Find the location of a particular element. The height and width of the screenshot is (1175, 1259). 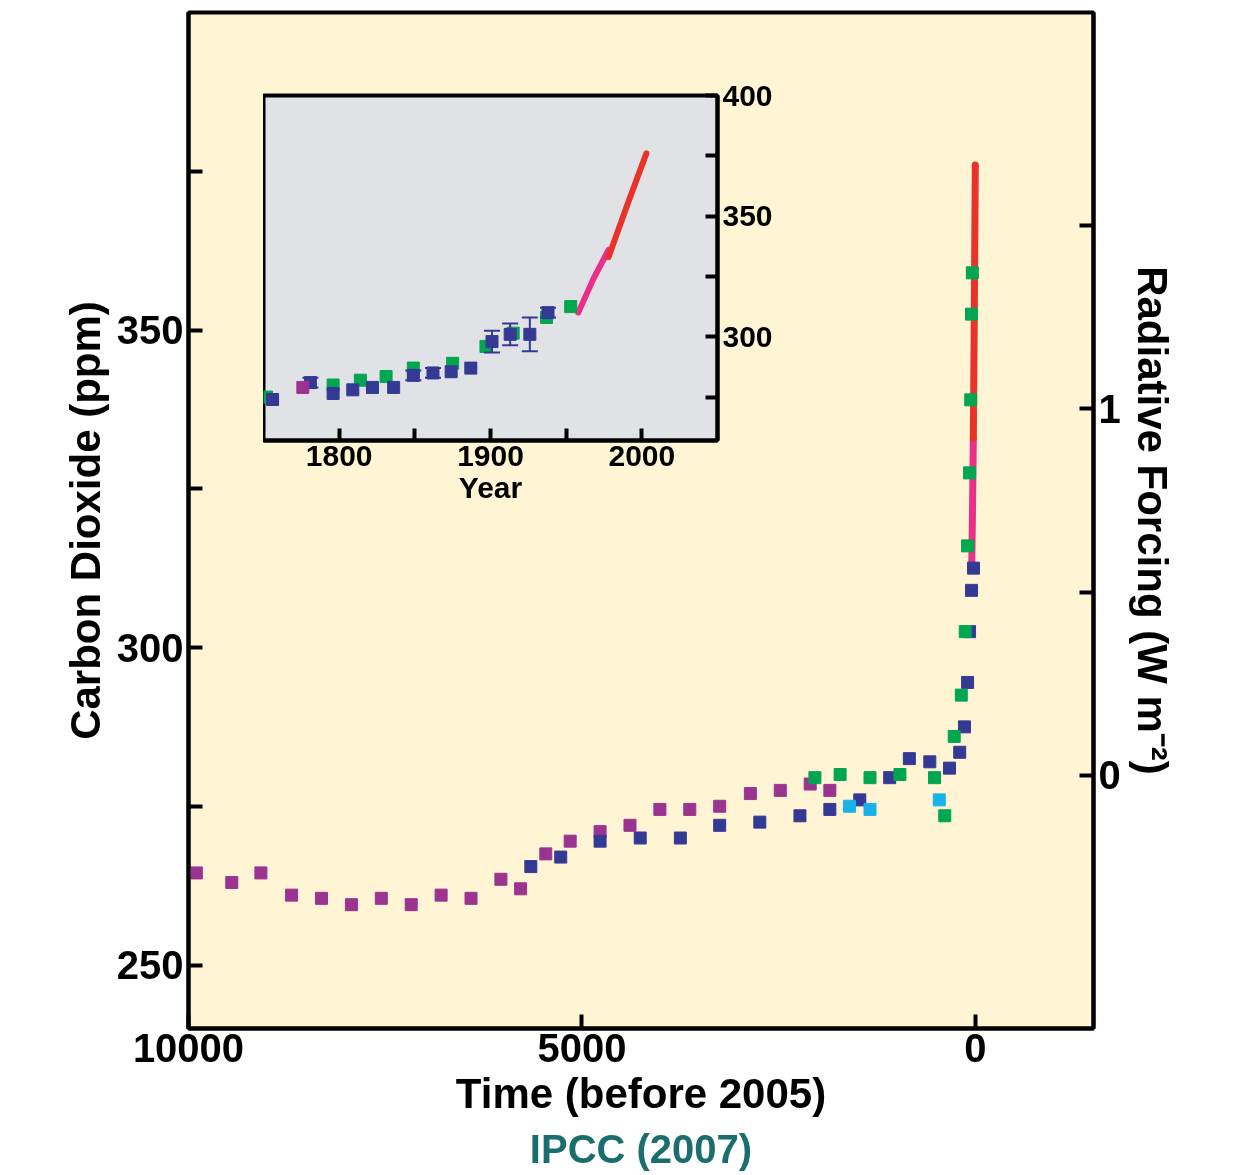

y-tick-label: 250 is located at coordinates (150, 965).